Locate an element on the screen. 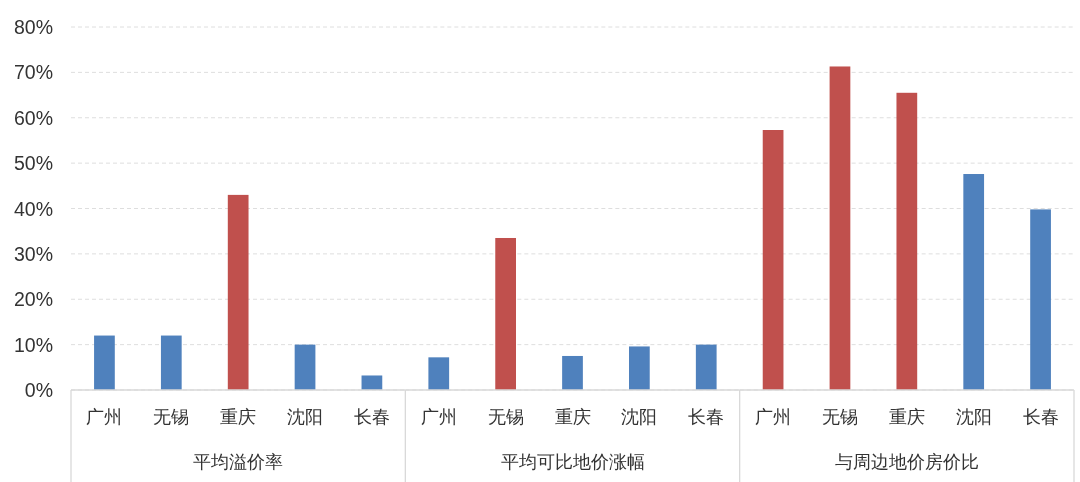  y-tick-label: 80% is located at coordinates (33, 27).